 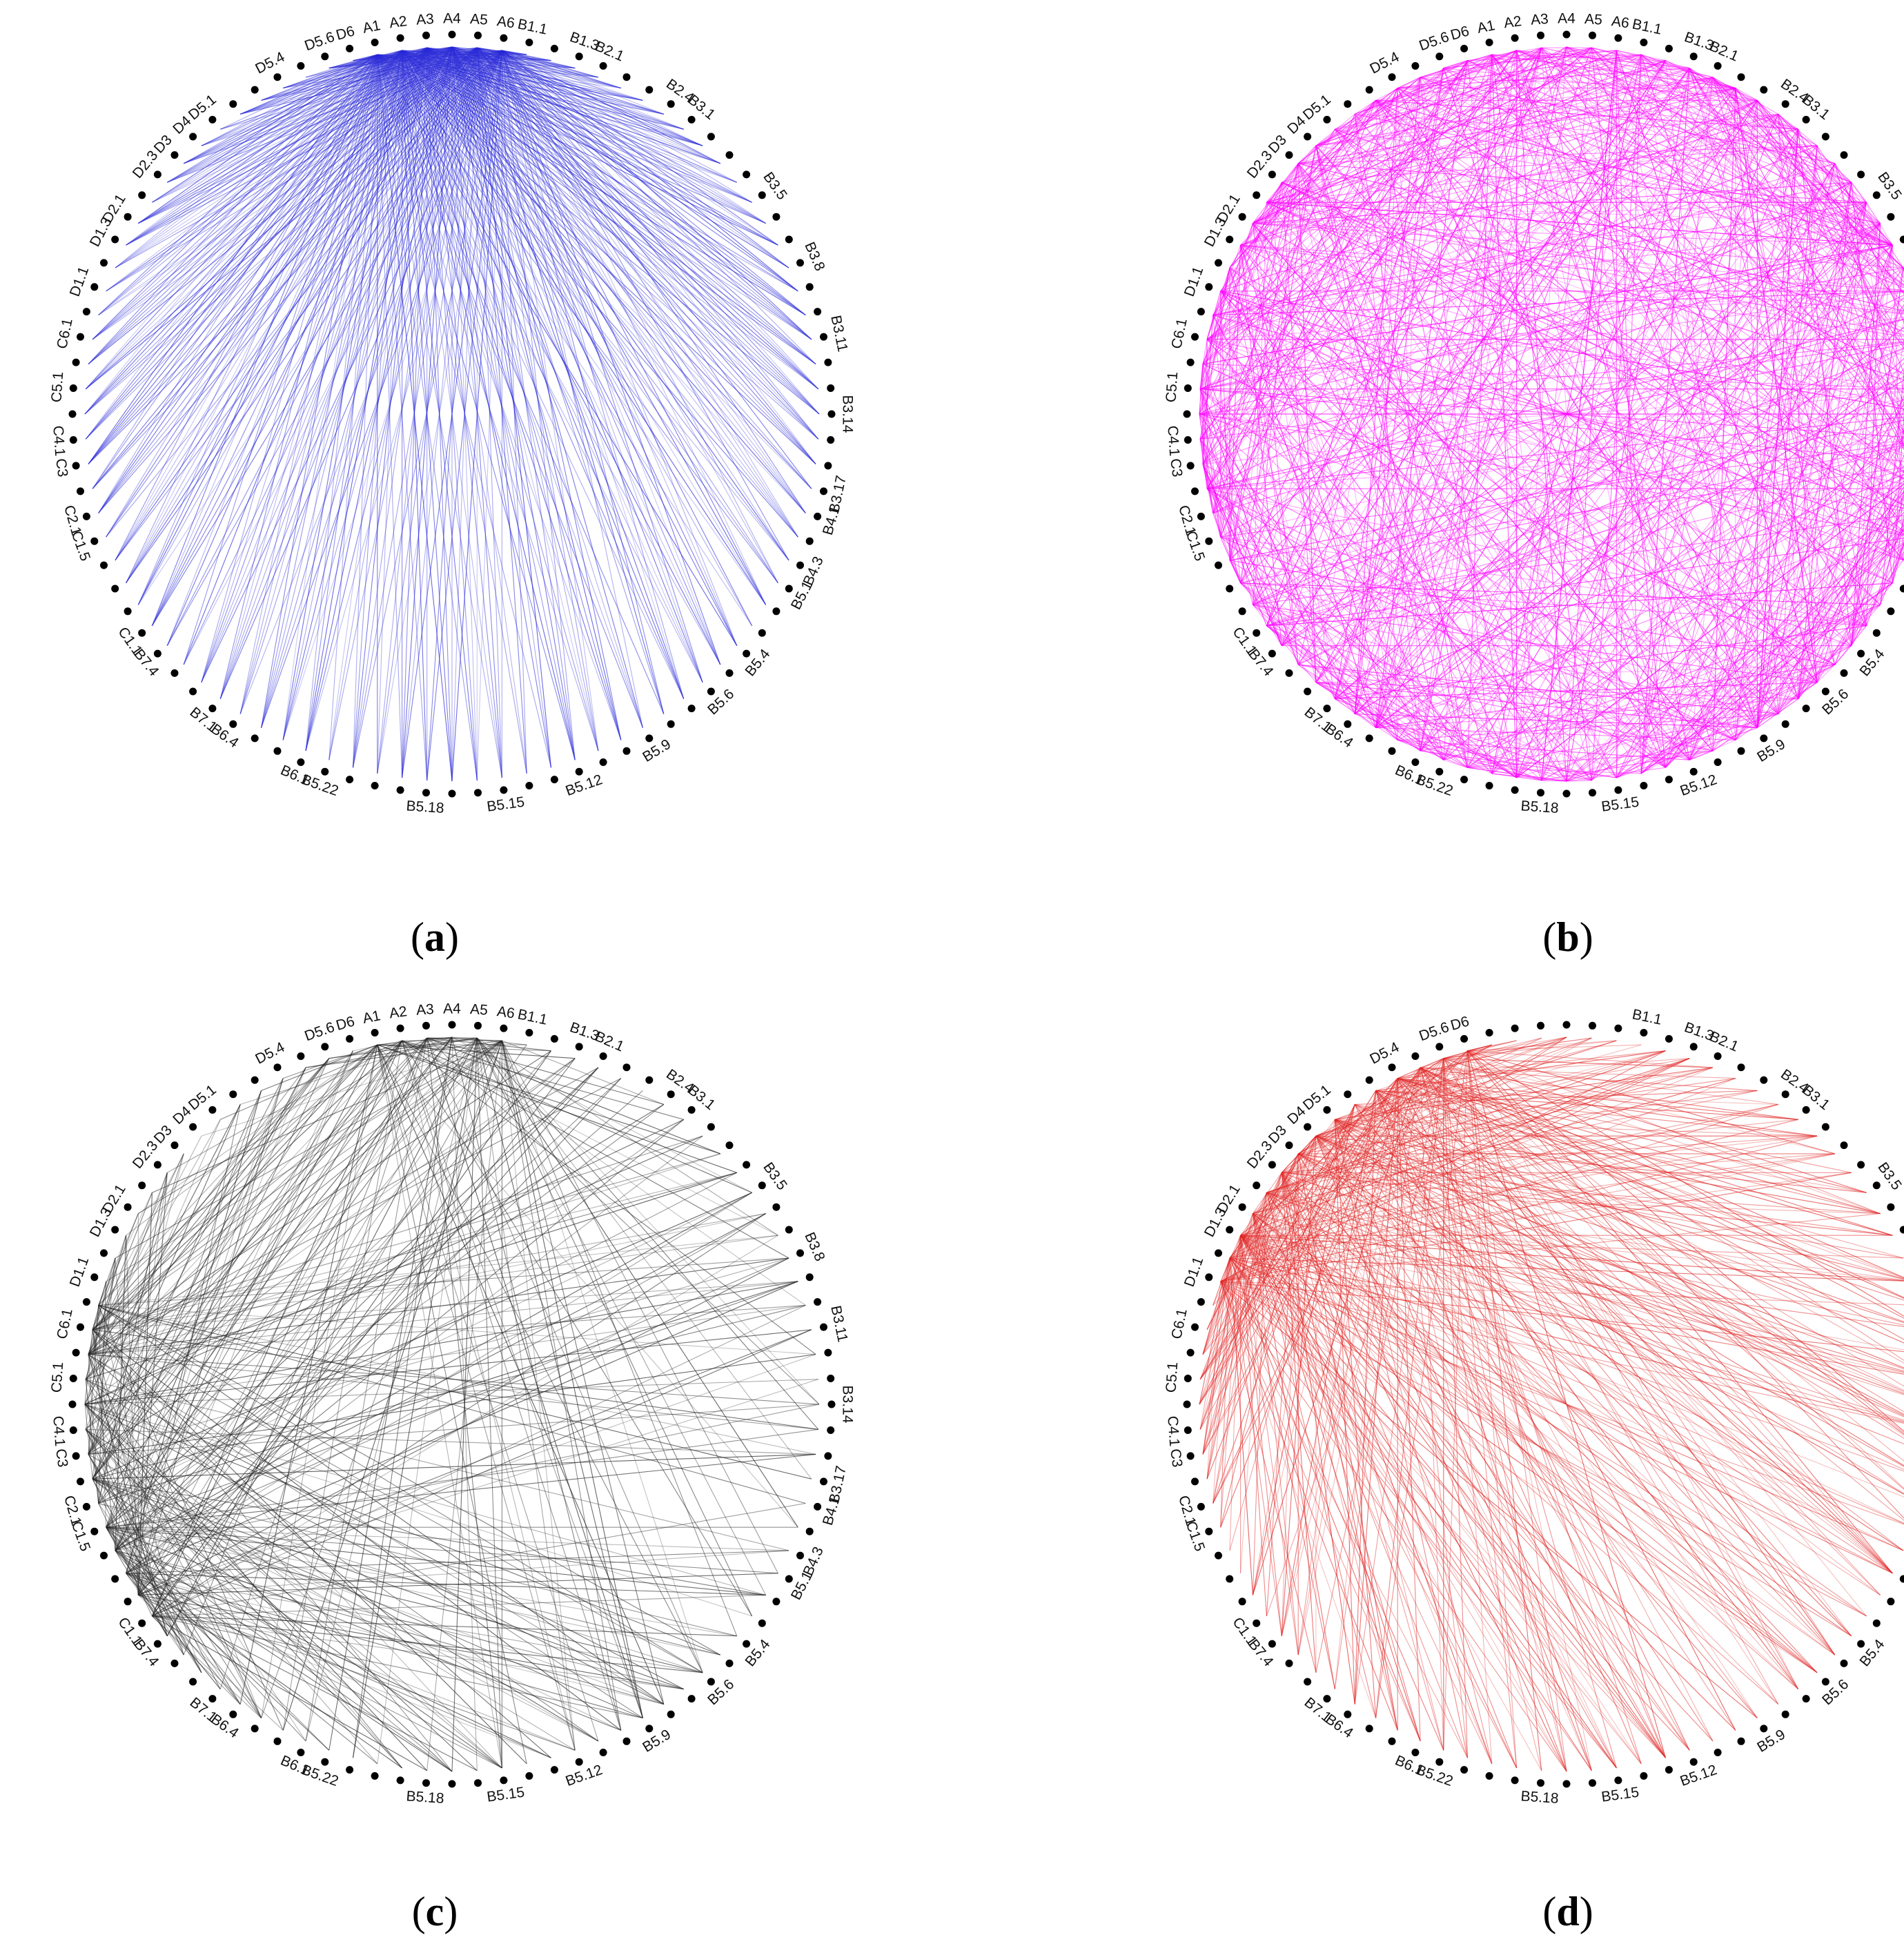 I want to click on node-d-A5, so click(x=1592, y=1025).